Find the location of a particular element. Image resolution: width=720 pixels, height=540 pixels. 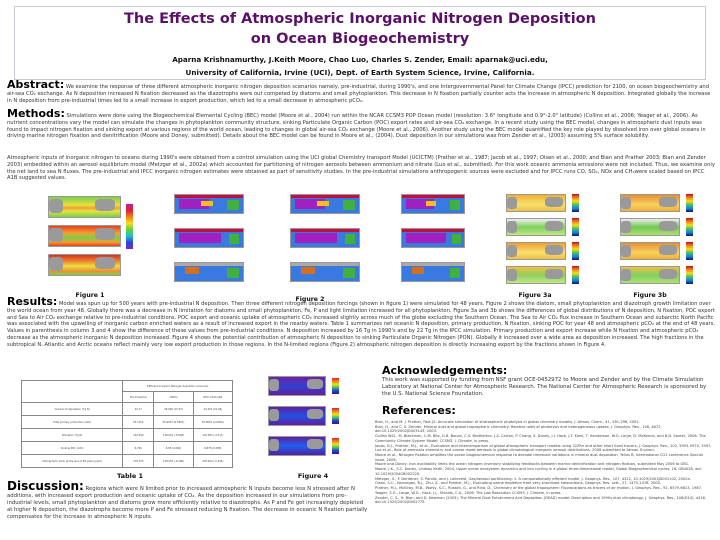

map-diazotroph-limitation-c is located at coordinates (433, 272).